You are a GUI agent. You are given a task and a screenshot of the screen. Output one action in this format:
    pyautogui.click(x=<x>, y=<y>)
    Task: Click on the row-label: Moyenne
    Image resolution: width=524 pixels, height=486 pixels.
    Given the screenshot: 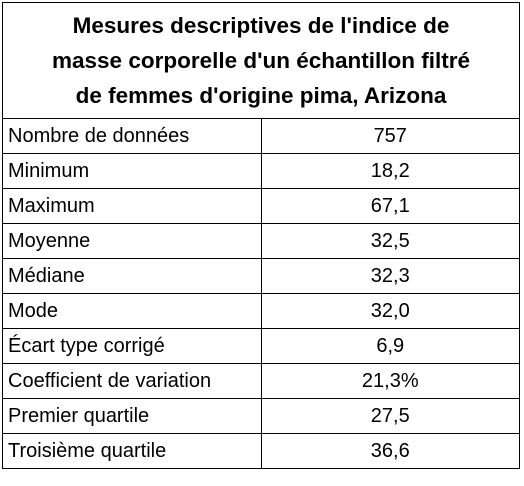 What is the action you would take?
    pyautogui.click(x=132, y=241)
    